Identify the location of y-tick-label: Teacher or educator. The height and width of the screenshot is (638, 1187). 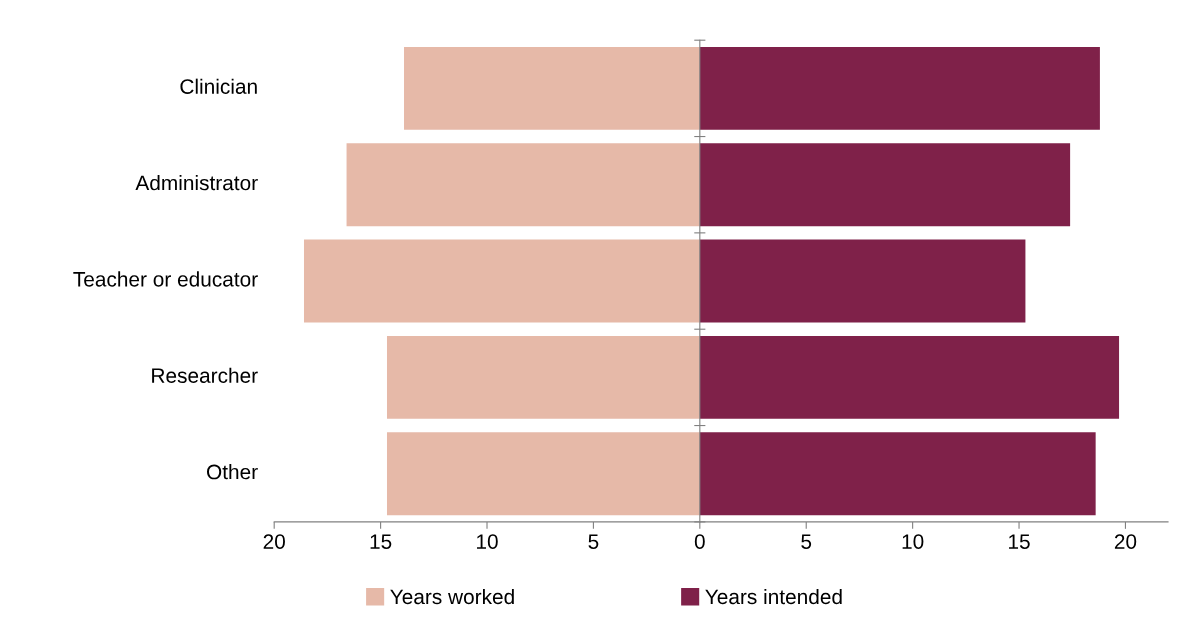
(165, 279).